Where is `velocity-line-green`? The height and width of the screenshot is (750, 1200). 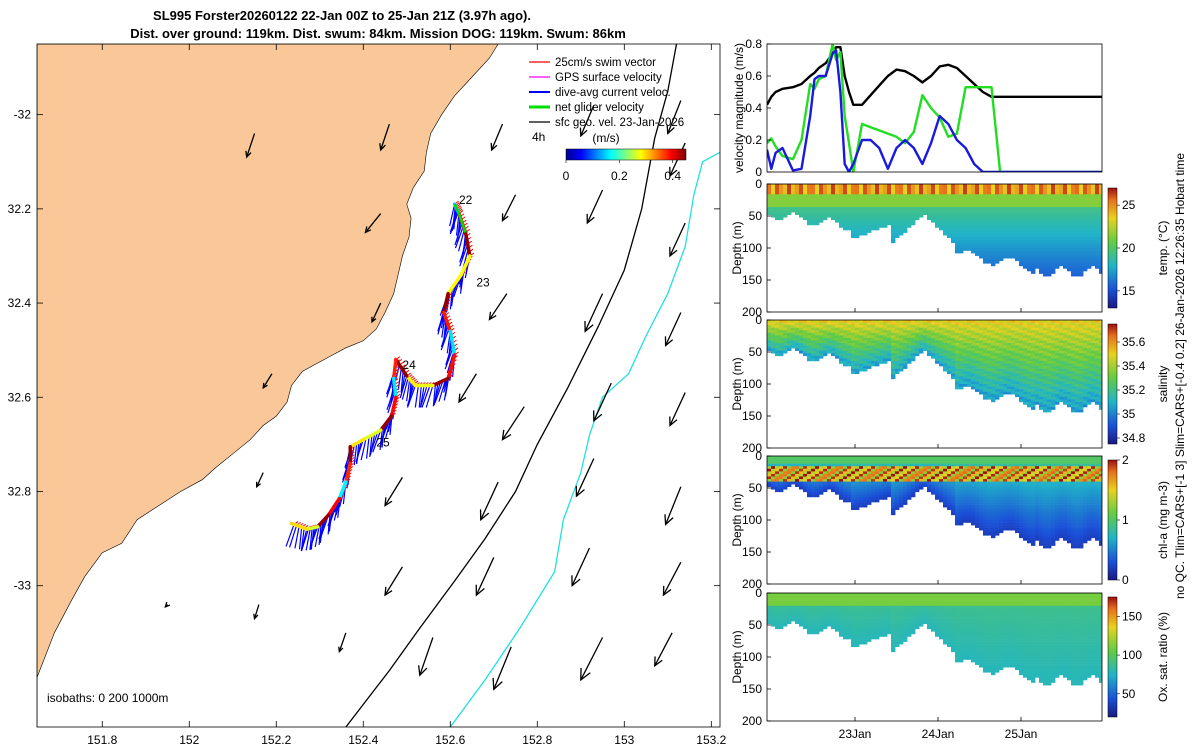 velocity-line-green is located at coordinates (934, 108).